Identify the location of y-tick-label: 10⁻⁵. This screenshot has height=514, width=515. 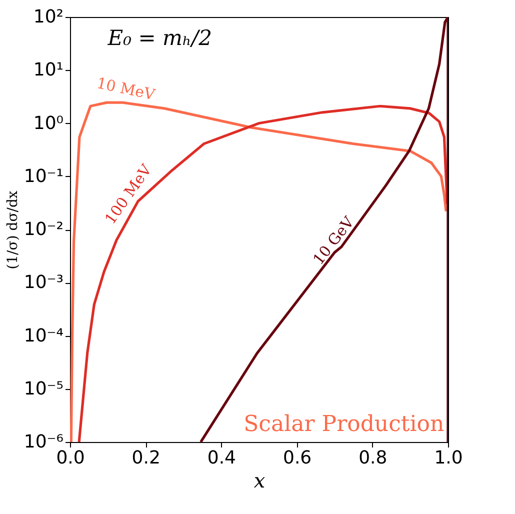
(44, 389).